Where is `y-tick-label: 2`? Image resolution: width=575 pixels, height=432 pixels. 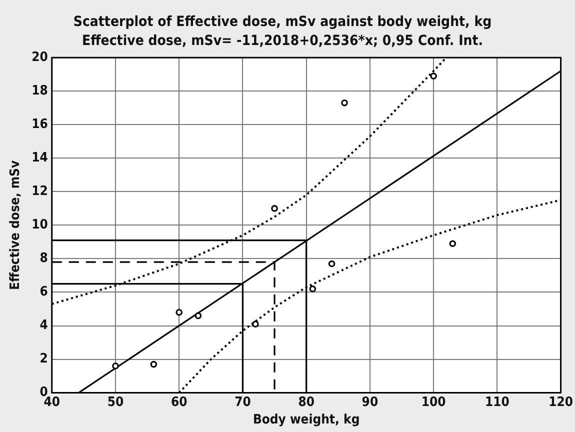 y-tick-label: 2 is located at coordinates (44, 359).